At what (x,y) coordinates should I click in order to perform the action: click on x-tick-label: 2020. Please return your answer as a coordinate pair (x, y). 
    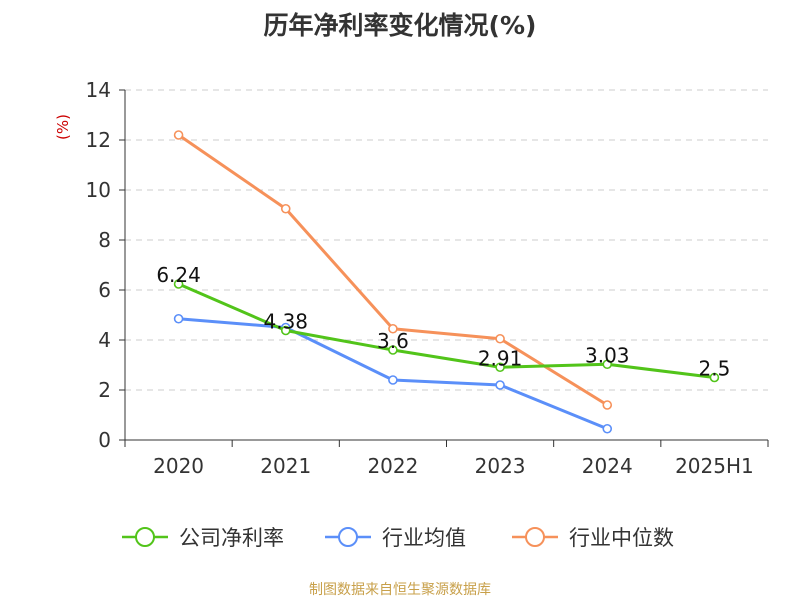
    Looking at the image, I should click on (178, 466).